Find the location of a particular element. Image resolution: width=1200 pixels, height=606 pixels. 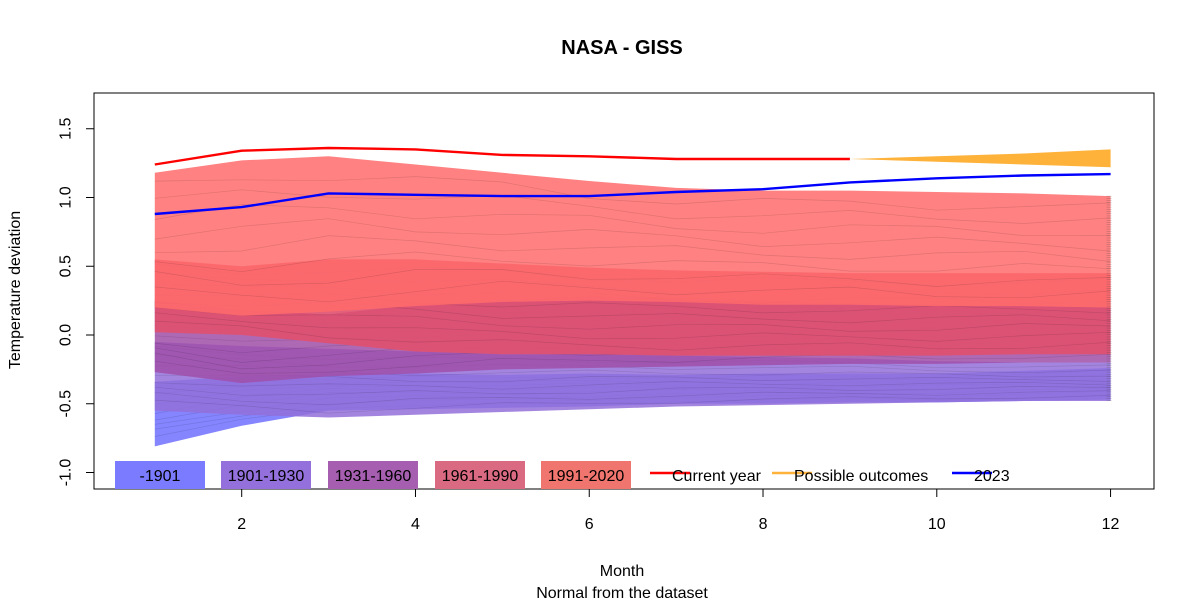

legend-label: -1901 is located at coordinates (160, 476).